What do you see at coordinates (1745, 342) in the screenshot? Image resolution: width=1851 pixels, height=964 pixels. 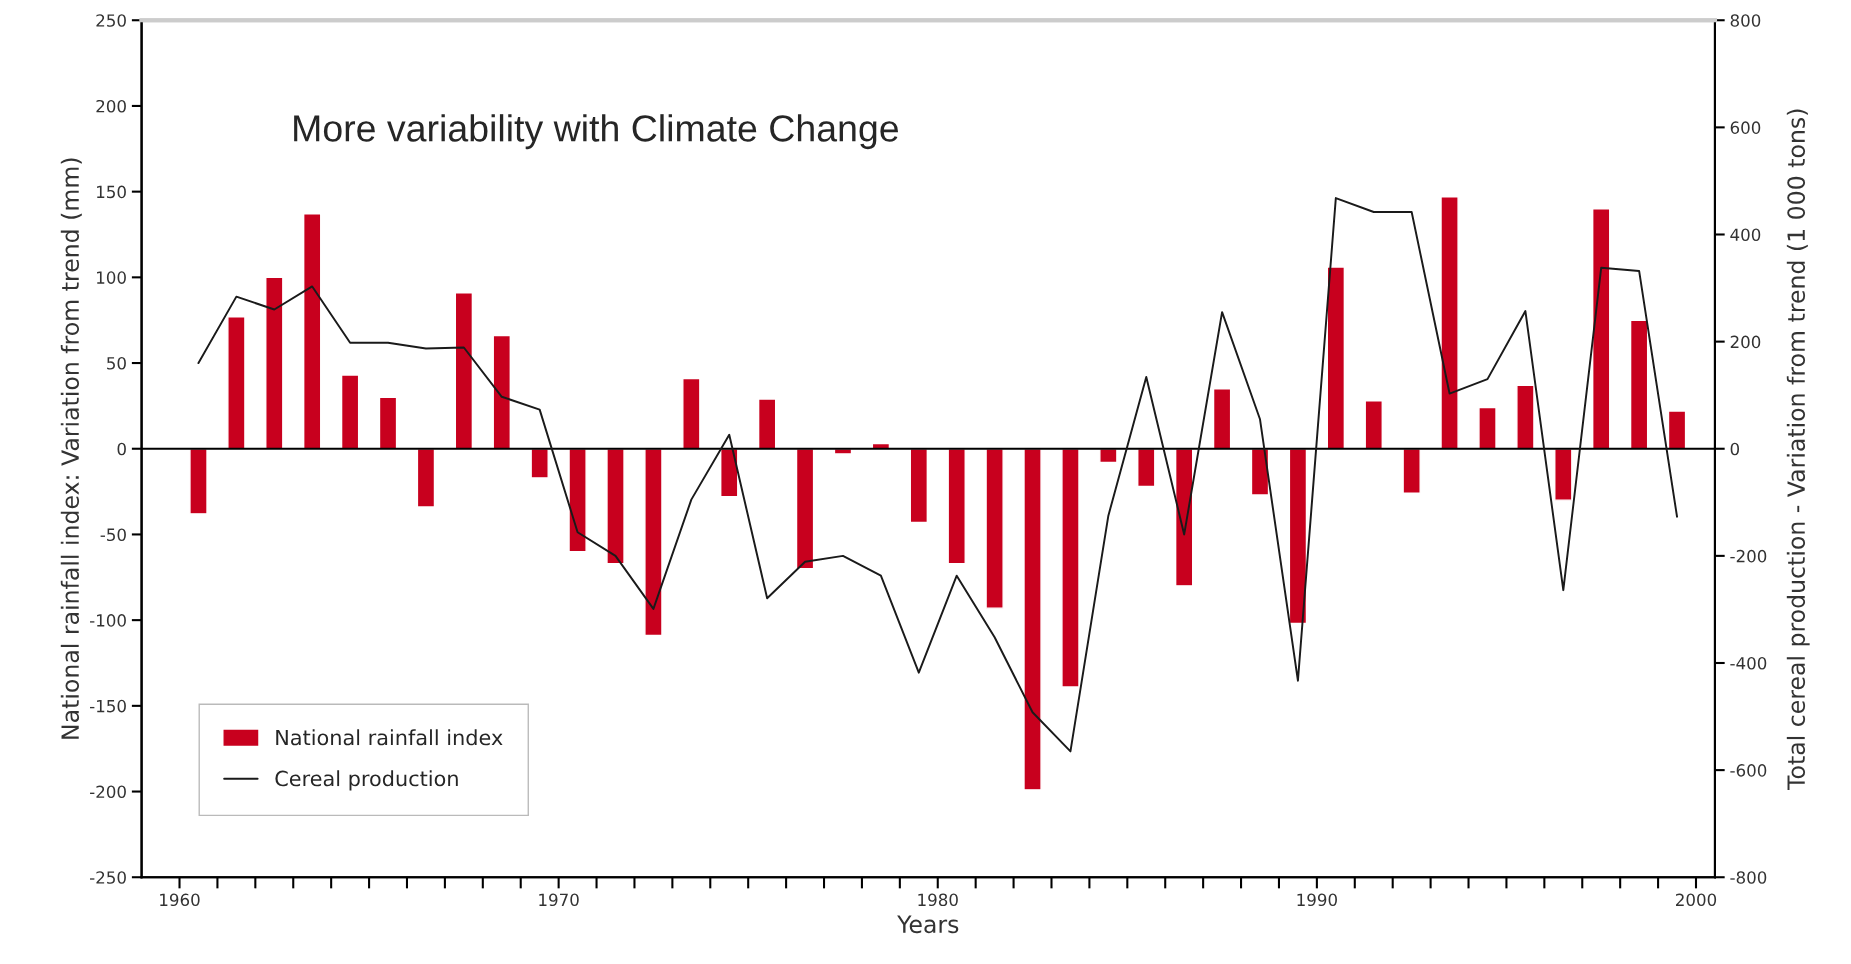 I see `y2-tick-label: 200` at bounding box center [1745, 342].